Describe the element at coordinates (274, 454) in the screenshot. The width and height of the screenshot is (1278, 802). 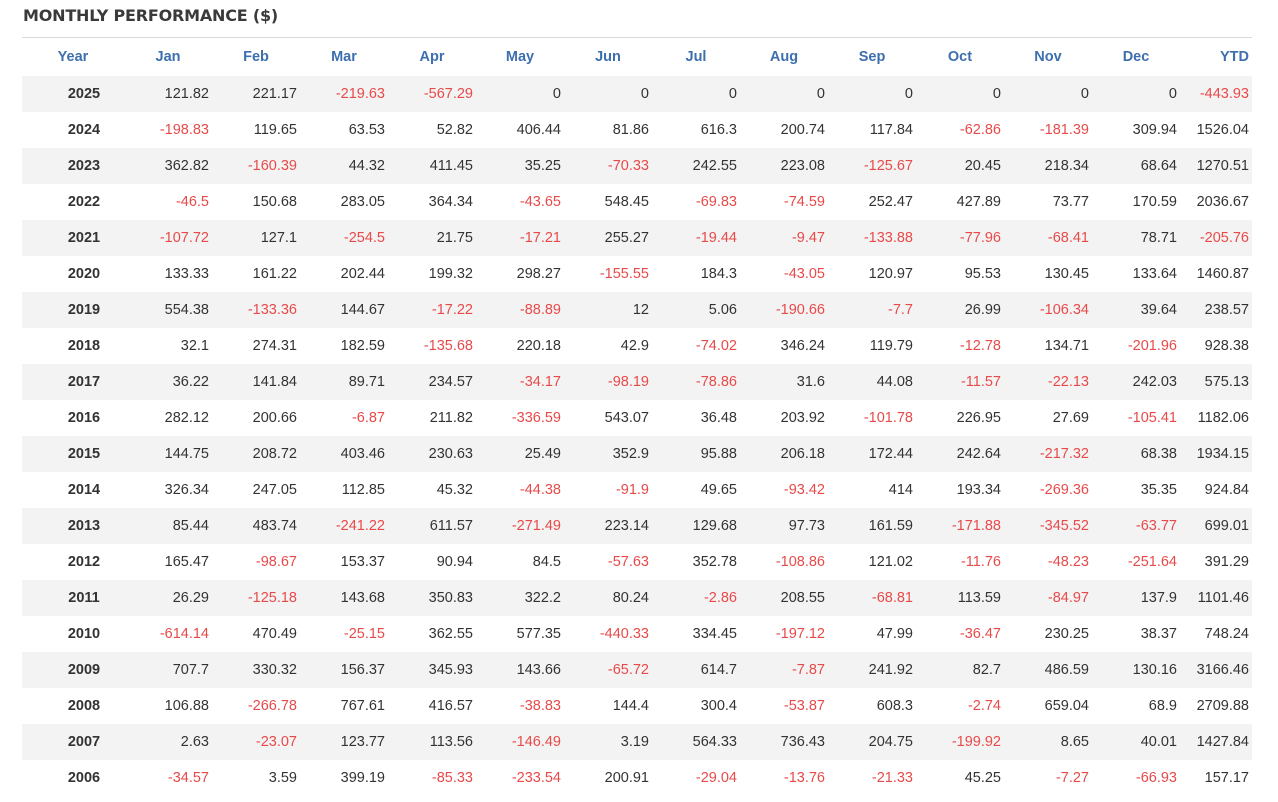
I see `month-value-cell: 208.72` at that location.